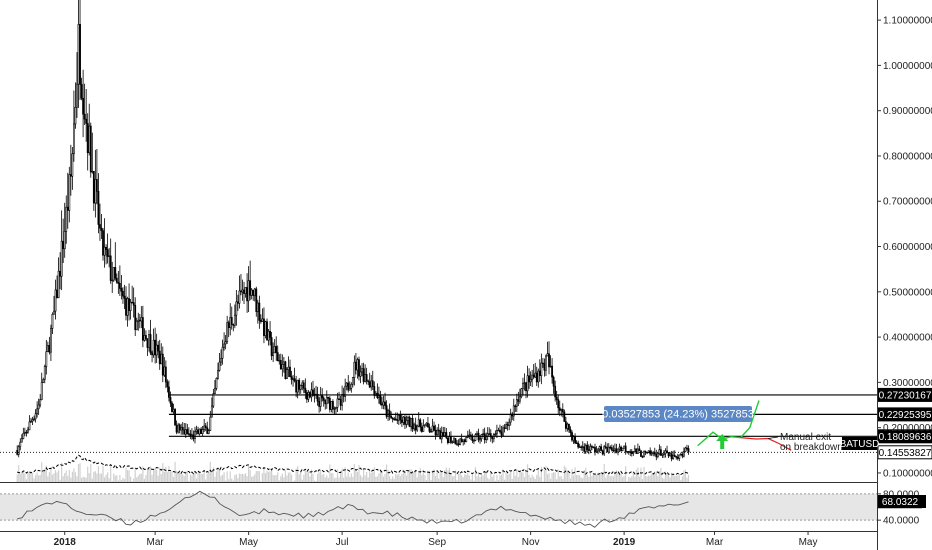 This screenshot has width=932, height=550. Describe the element at coordinates (353, 509) in the screenshot. I see `oscillator-line` at that location.